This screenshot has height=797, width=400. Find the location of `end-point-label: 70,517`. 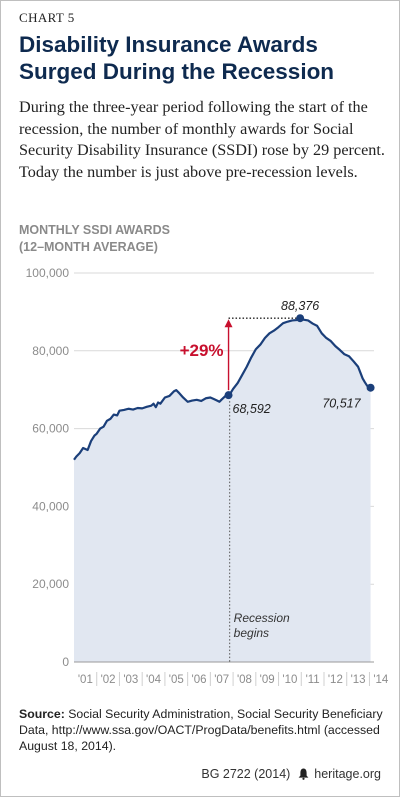

end-point-label: 70,517 is located at coordinates (341, 404).